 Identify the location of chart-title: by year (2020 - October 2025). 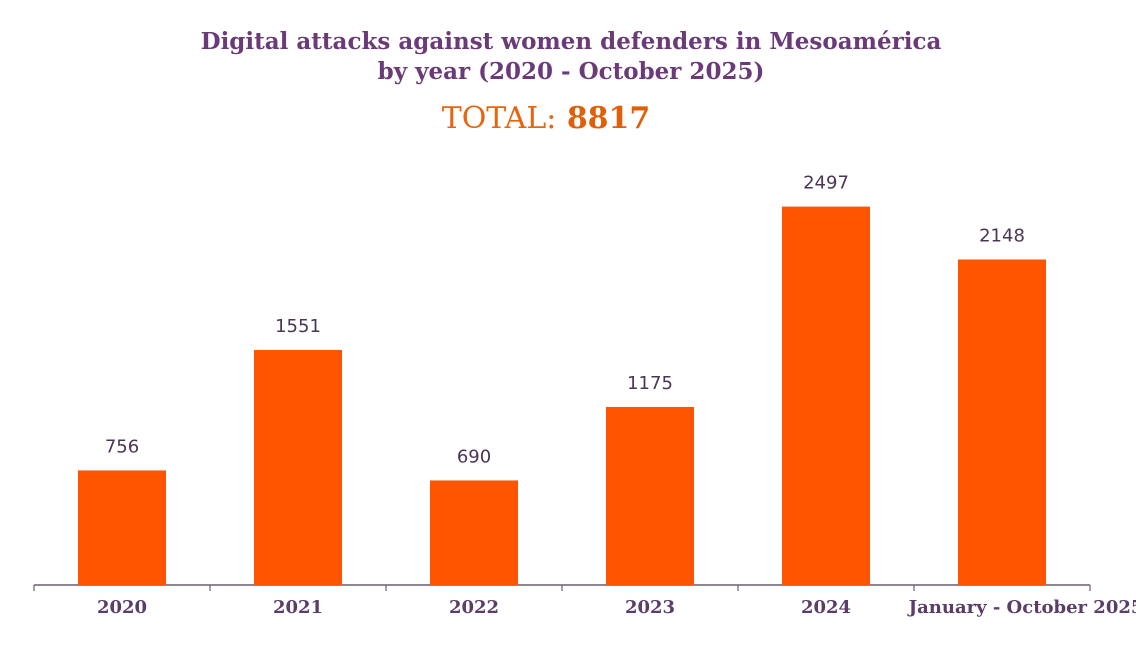
(571, 71).